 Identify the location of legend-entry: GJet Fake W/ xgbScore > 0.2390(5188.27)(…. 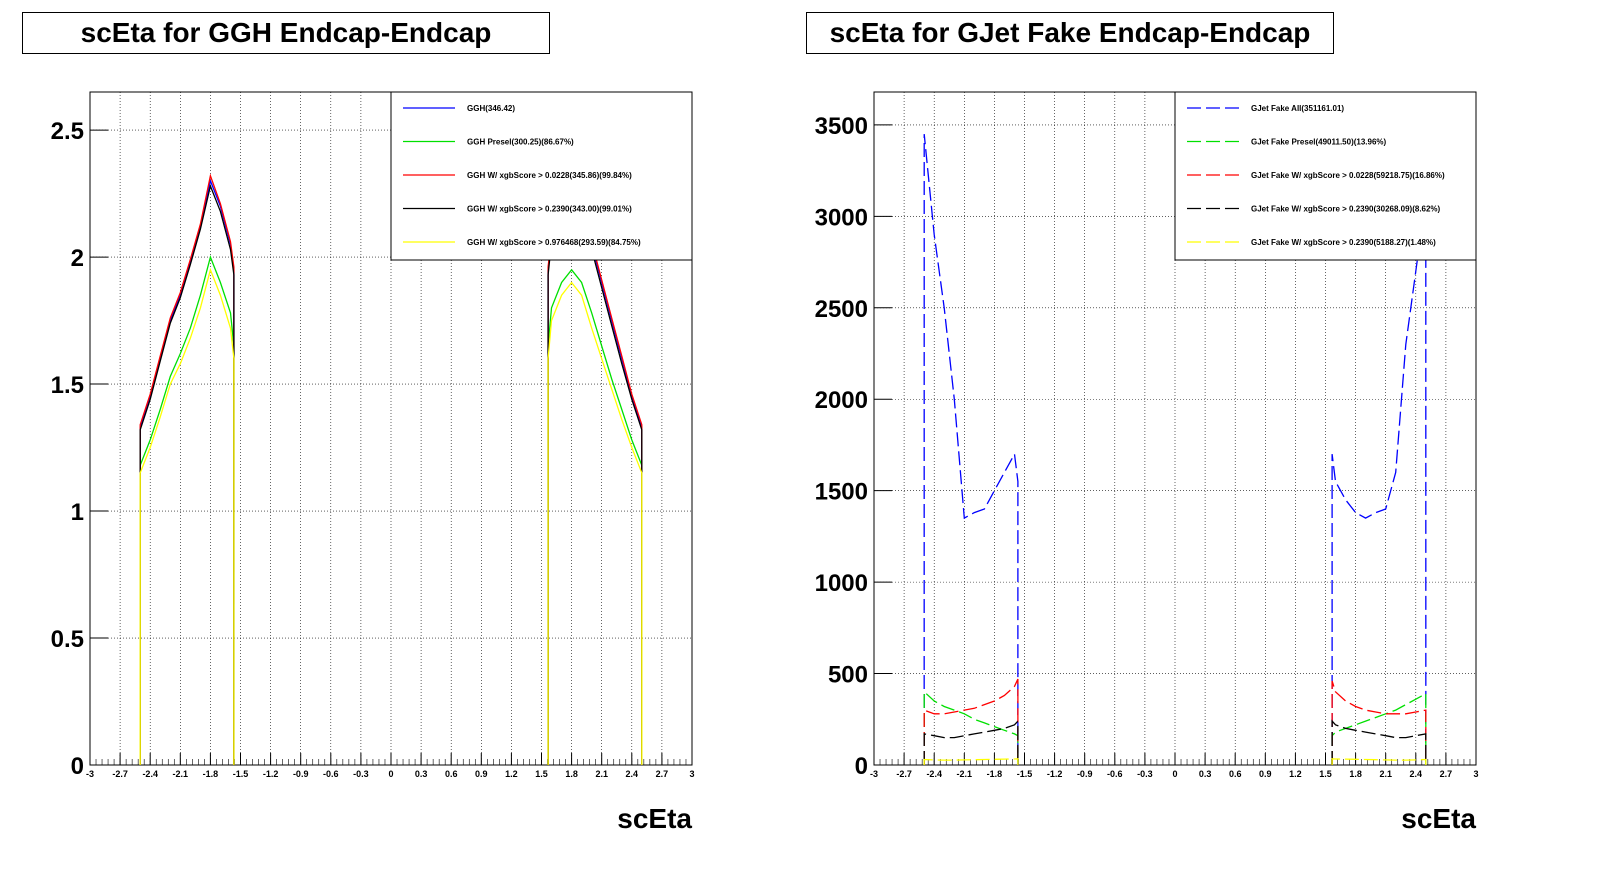
(1343, 242).